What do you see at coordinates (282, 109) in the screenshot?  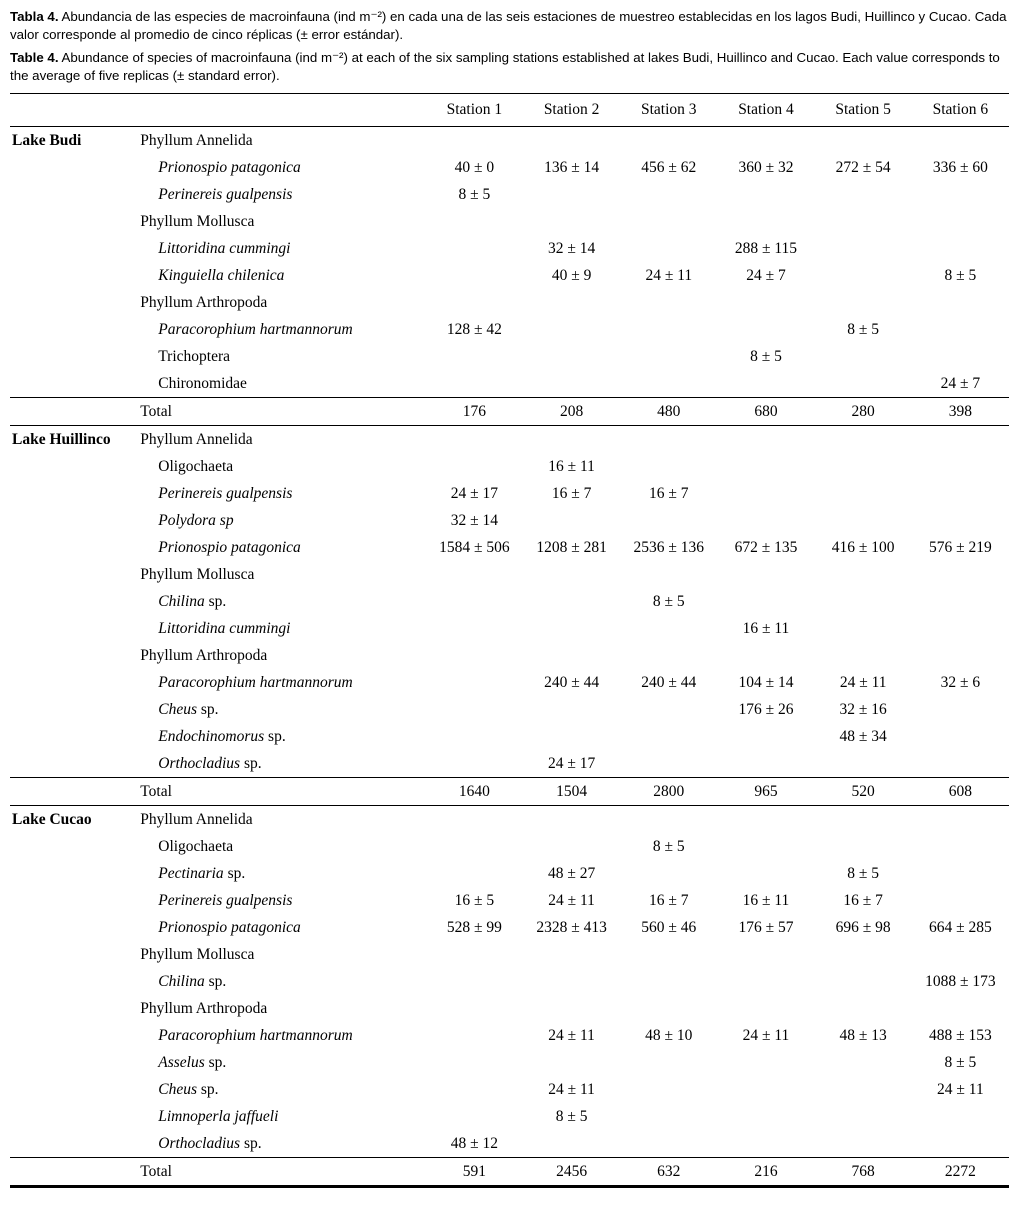 I see `header-taxon-spacer` at bounding box center [282, 109].